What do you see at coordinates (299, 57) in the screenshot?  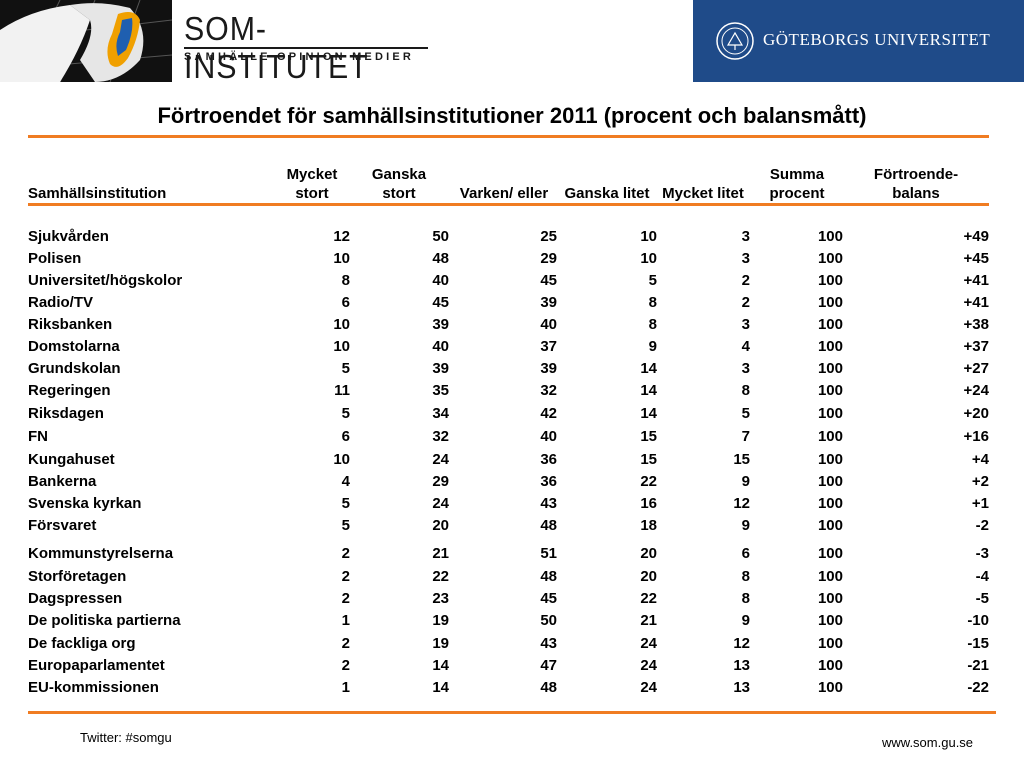 I see `som-logo-subtitle: SAMHÄLLE OPINION MEDIER` at bounding box center [299, 57].